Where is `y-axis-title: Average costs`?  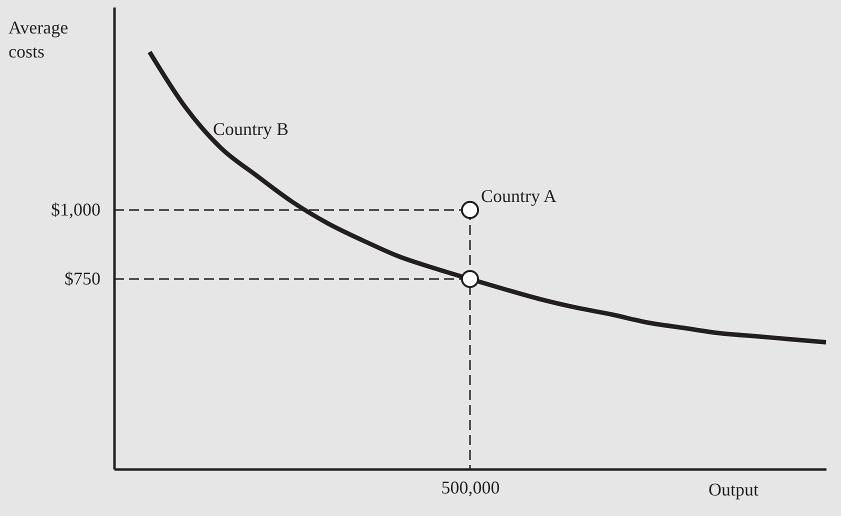 y-axis-title: Average costs is located at coordinates (38, 40).